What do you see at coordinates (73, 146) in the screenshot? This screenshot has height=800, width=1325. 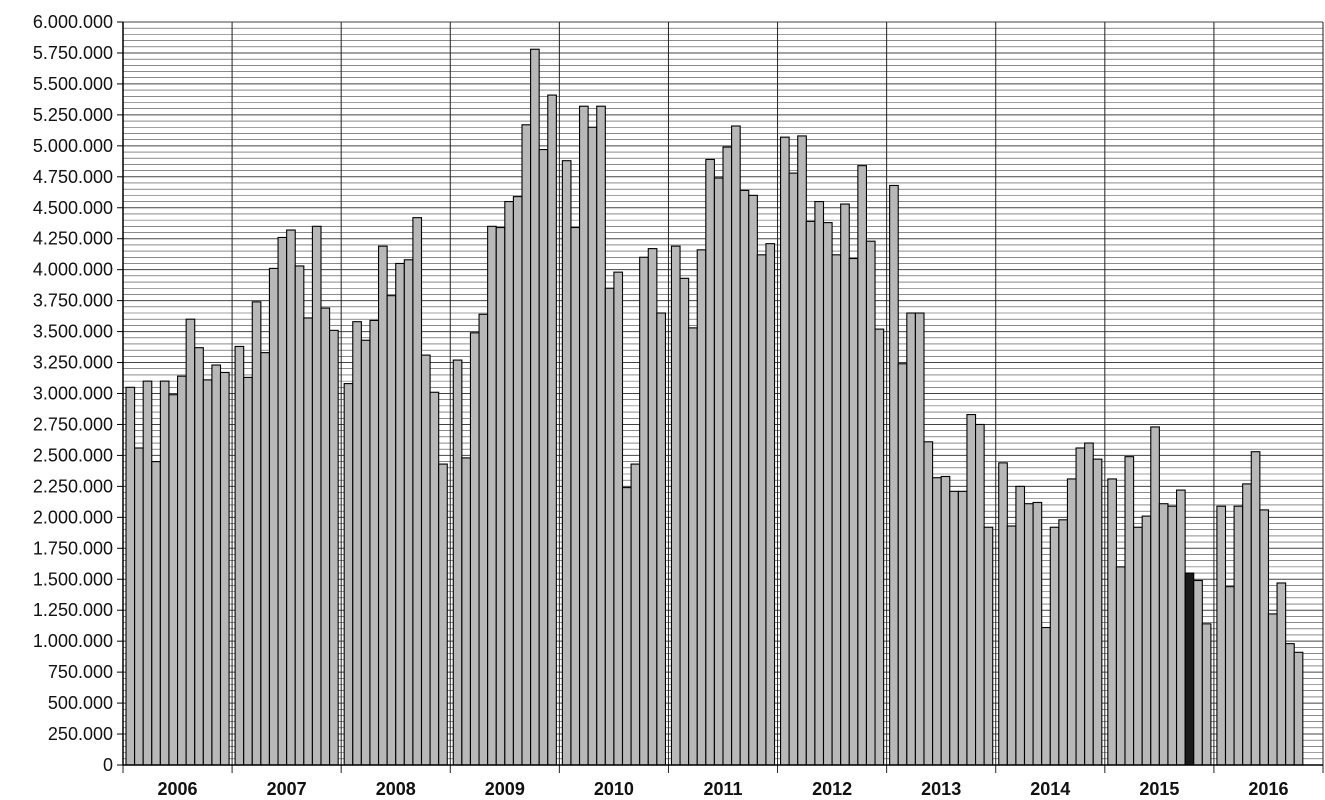 I see `y-tick-label: 5.000.000` at bounding box center [73, 146].